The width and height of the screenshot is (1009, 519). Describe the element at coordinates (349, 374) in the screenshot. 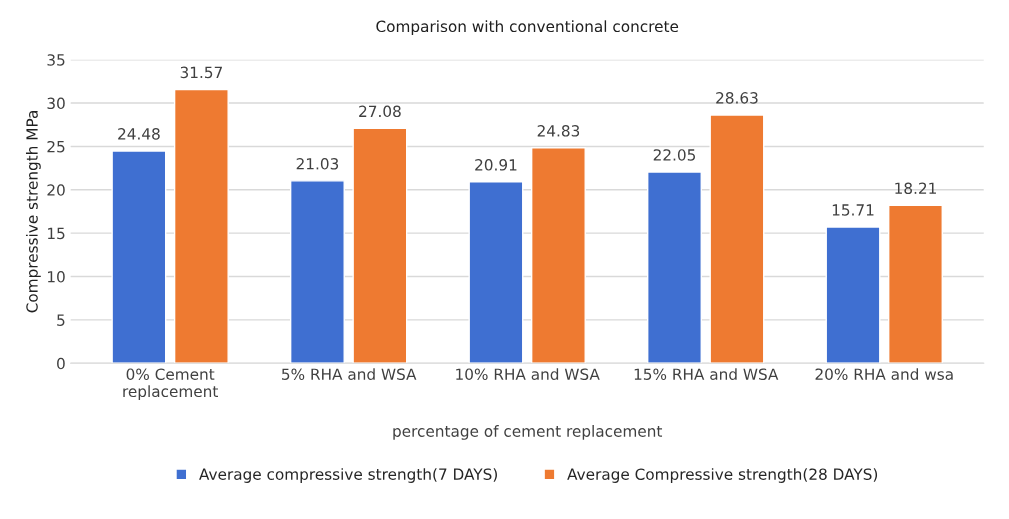

I see `x-tick-label: 5% RHA and WSA` at that location.